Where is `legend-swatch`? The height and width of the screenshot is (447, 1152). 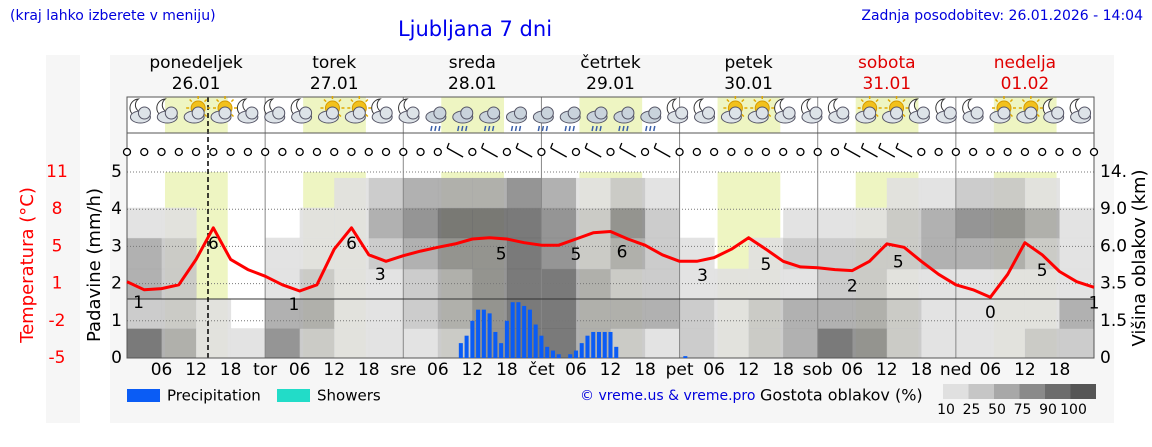
legend-swatch is located at coordinates (143, 395).